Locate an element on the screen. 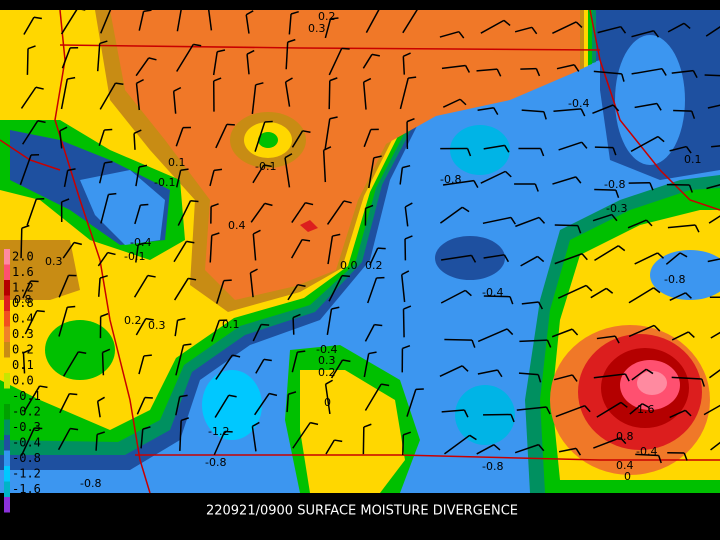  contour-label: 0.3 is located at coordinates (157, 325).